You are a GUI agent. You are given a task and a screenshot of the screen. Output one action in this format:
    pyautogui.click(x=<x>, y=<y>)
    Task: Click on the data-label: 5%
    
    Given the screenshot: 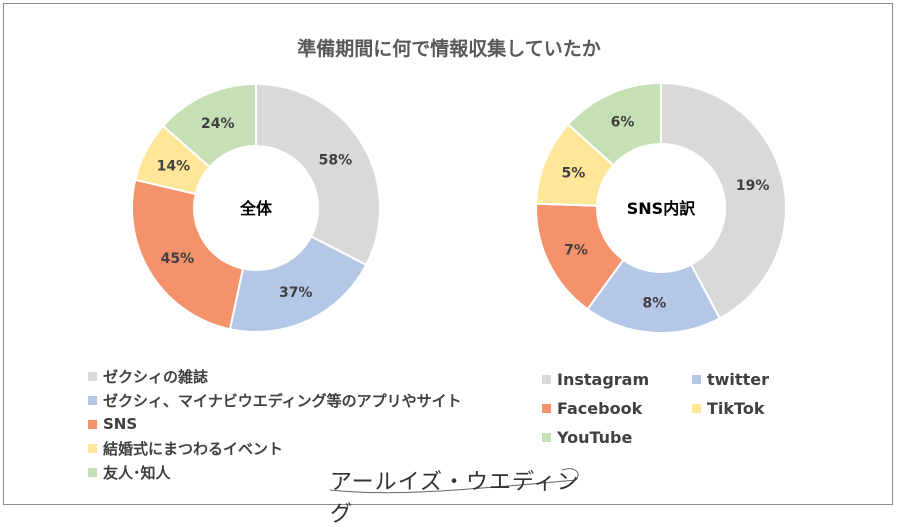 What is the action you would take?
    pyautogui.click(x=573, y=174)
    